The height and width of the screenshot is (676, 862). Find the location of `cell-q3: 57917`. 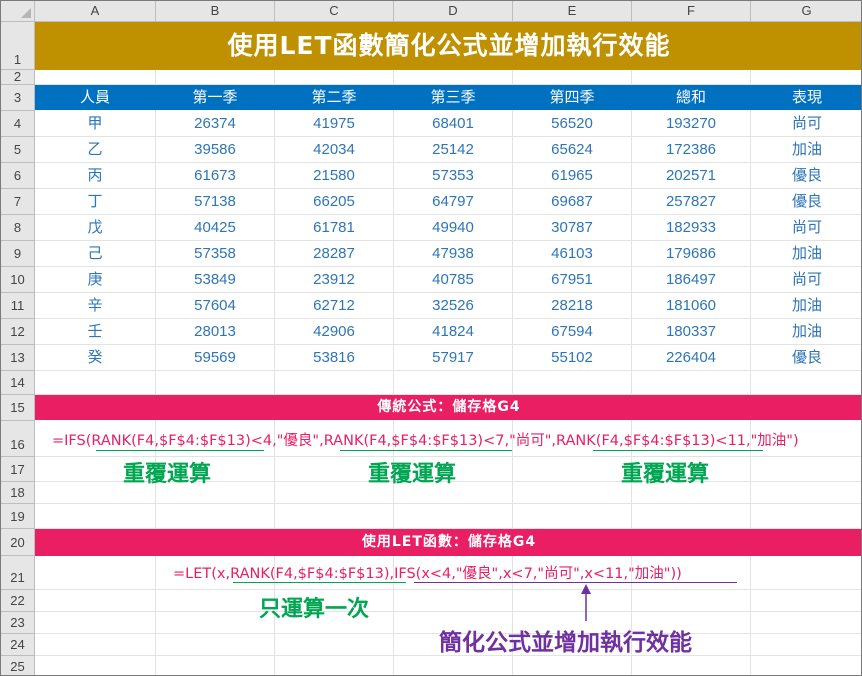

cell-q3: 57917 is located at coordinates (453, 357).